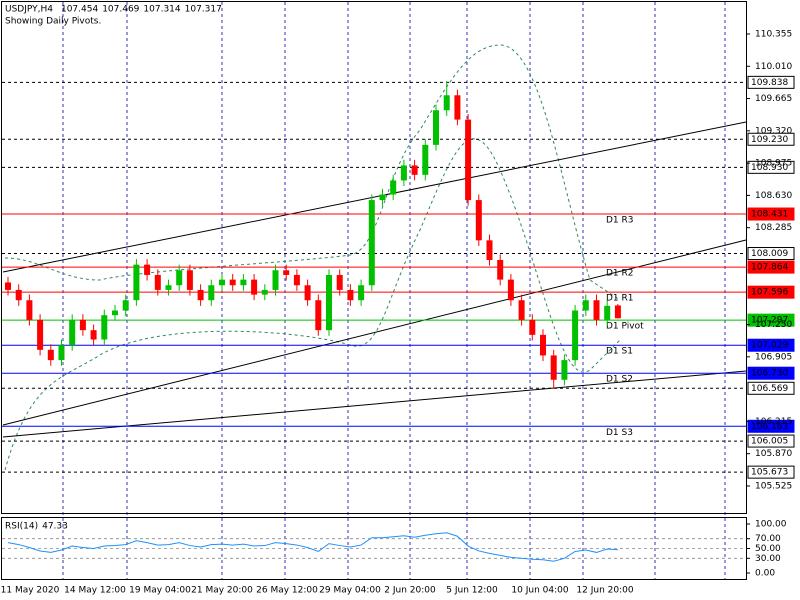 This screenshot has height=600, width=800. Describe the element at coordinates (21, 527) in the screenshot. I see `rsi-title: RSI(14)` at that location.